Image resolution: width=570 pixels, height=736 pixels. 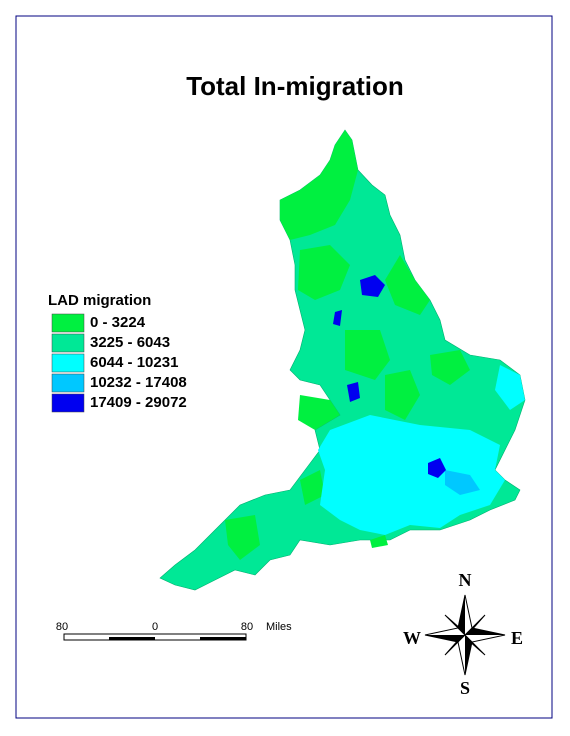 I want to click on compass-west: W, so click(x=412, y=638).